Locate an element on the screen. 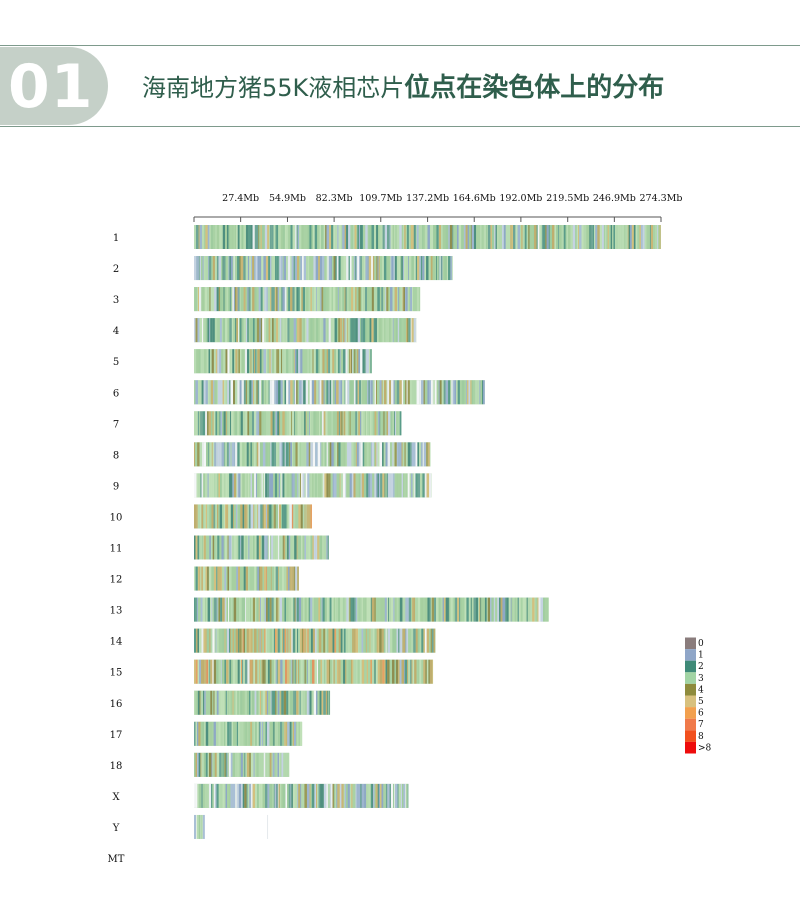  chromosome-bar is located at coordinates (298, 423).